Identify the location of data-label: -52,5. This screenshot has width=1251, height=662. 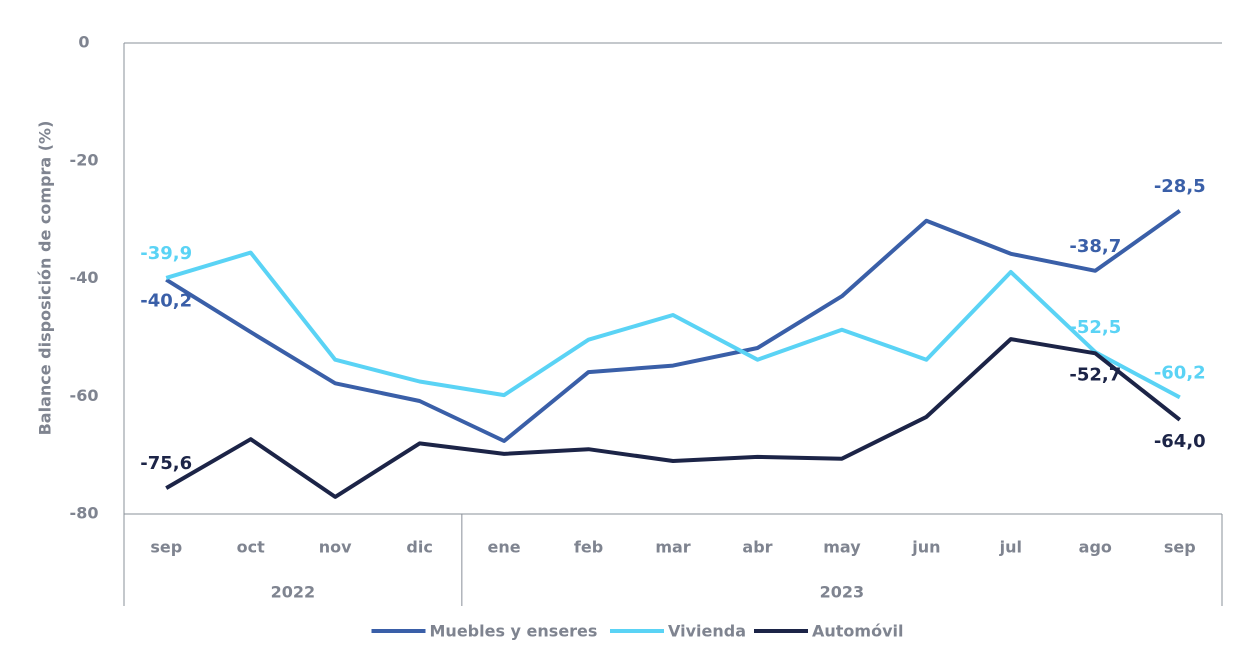
(1095, 327).